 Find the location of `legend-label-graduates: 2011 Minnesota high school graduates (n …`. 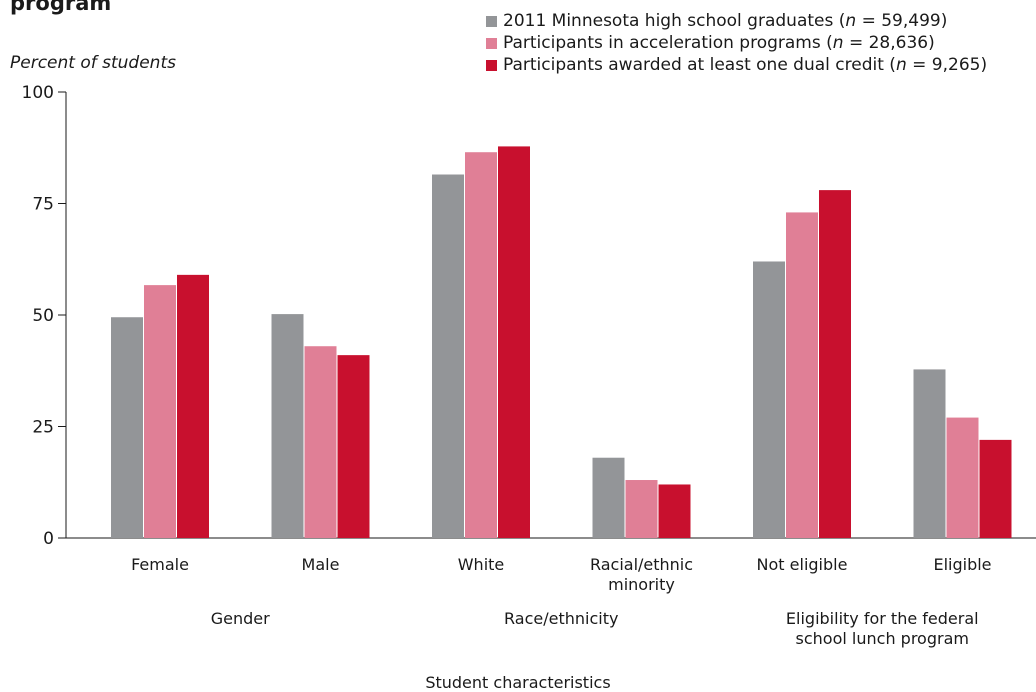

legend-label-graduates: 2011 Minnesota high school graduates (n … is located at coordinates (725, 21).